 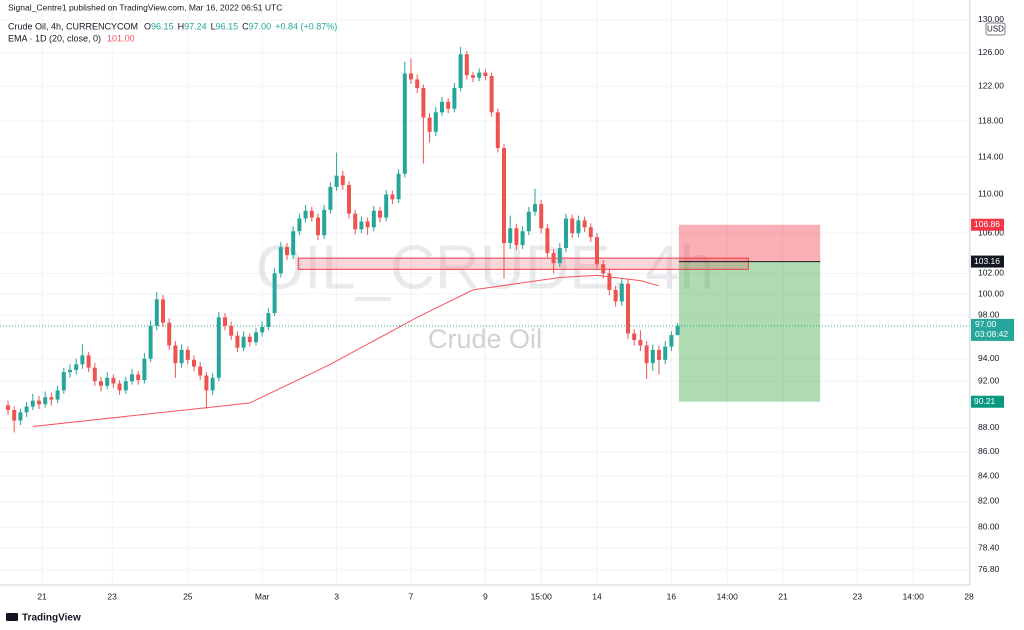 I want to click on stop-label: 106.86, so click(x=987, y=224).